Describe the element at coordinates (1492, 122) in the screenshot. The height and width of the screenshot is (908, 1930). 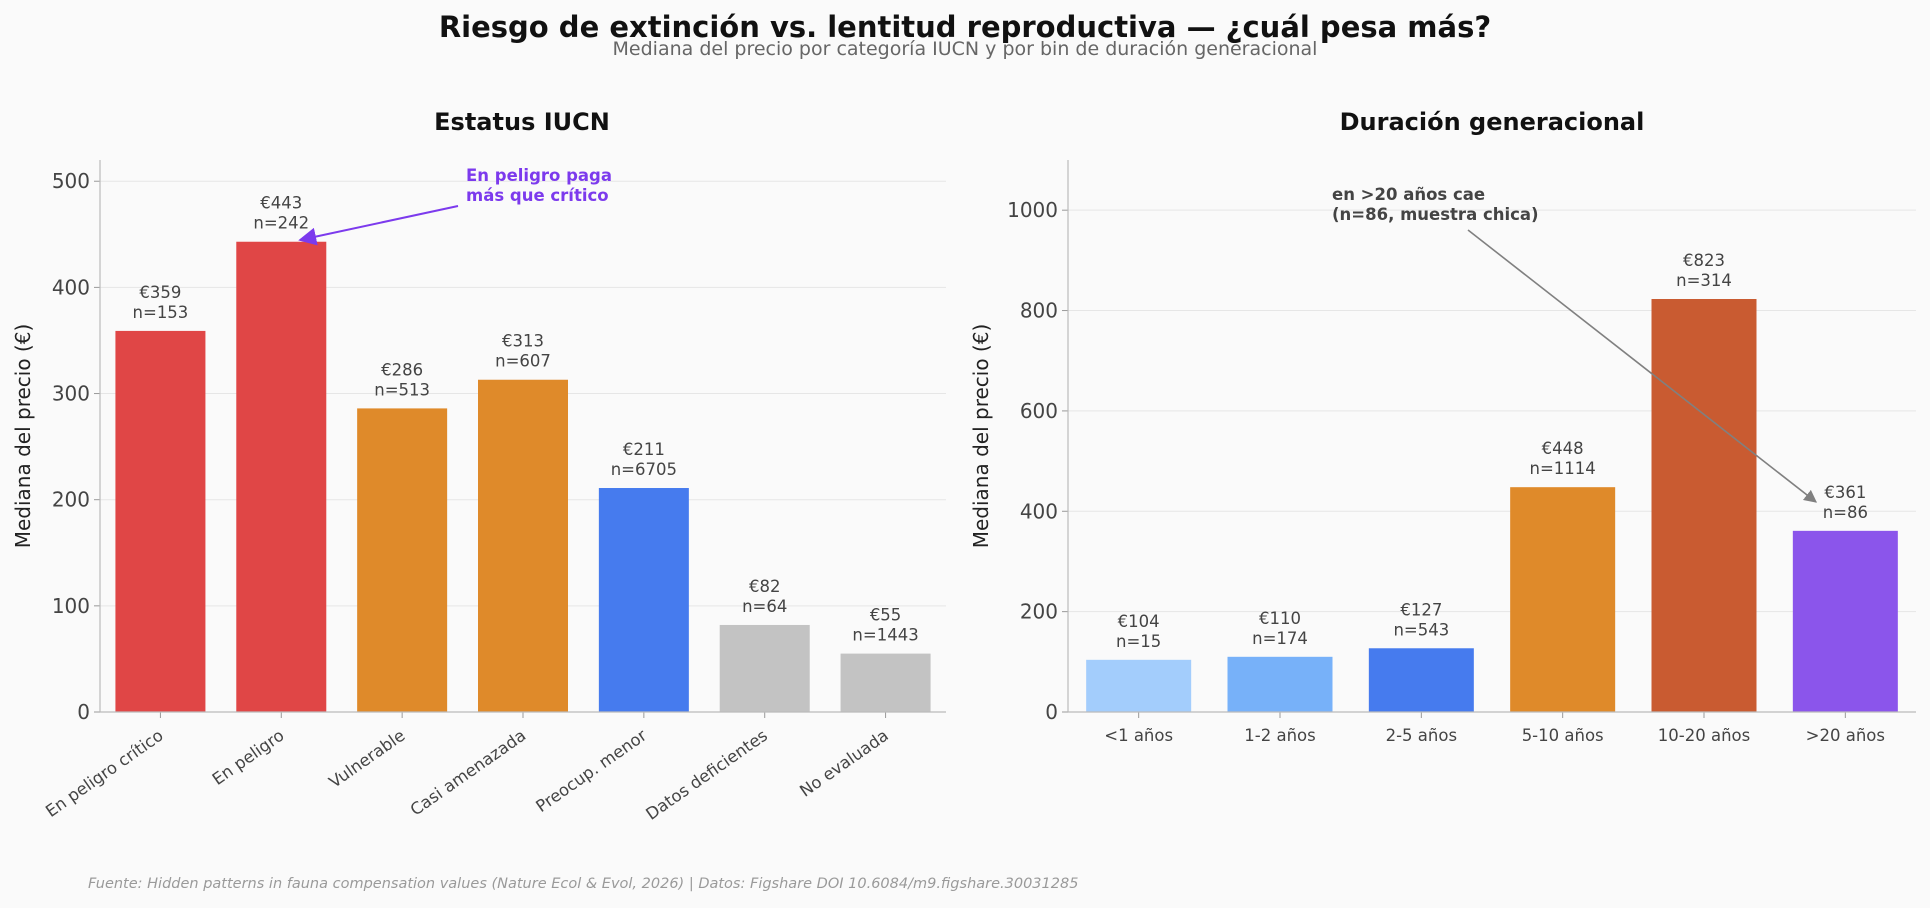
I see `panel-title: Duración generacional` at that location.